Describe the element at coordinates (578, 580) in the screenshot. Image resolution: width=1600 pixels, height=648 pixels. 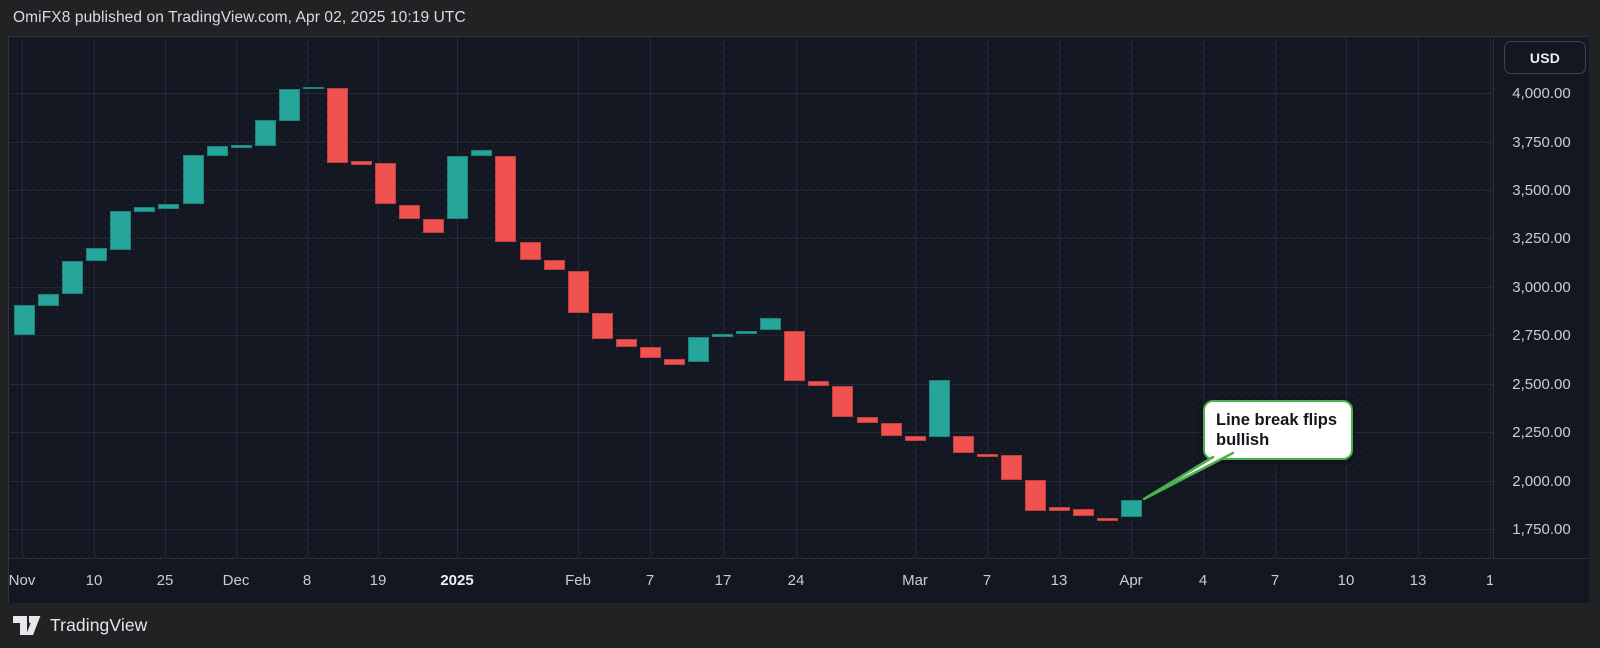
I see `time-tick-label: Feb` at that location.